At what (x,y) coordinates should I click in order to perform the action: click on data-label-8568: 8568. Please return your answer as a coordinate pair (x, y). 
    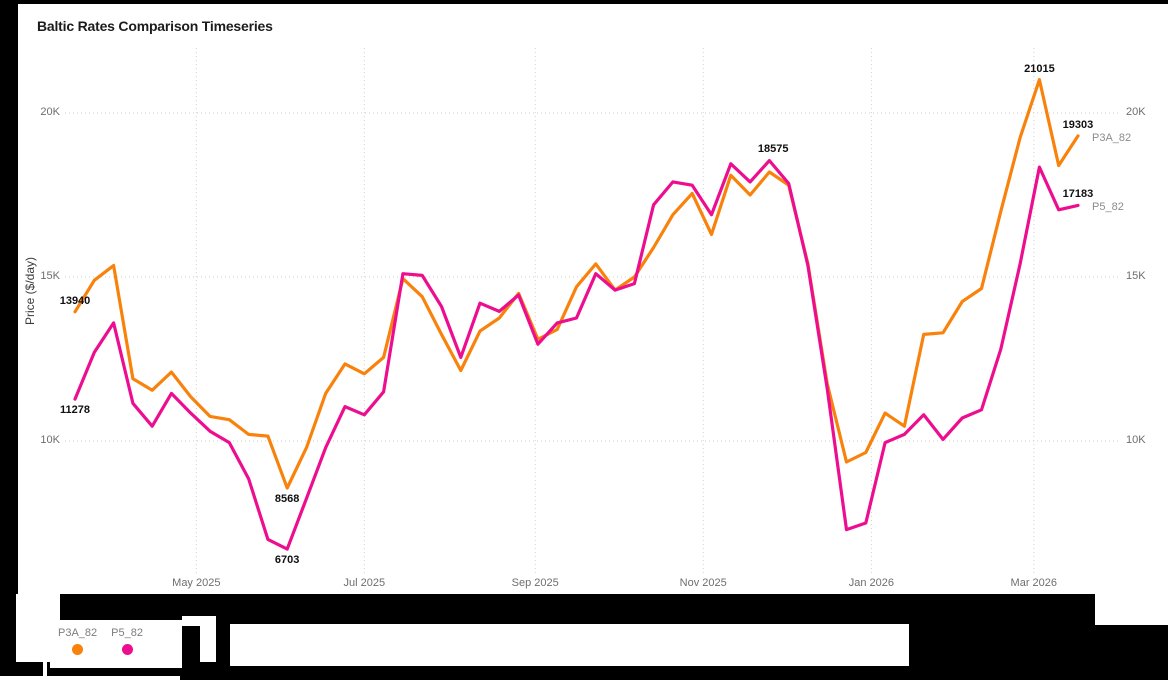
    Looking at the image, I should click on (287, 498).